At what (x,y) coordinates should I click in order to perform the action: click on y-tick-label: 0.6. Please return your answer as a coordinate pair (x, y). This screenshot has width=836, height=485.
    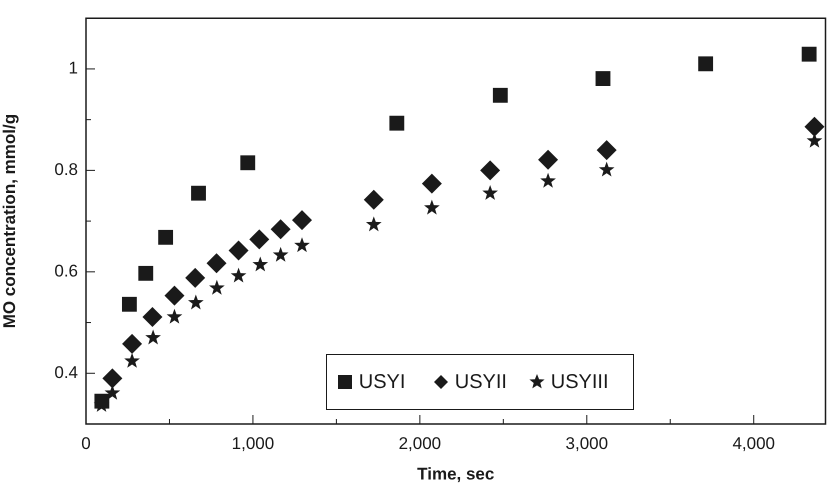
    Looking at the image, I should click on (66, 271).